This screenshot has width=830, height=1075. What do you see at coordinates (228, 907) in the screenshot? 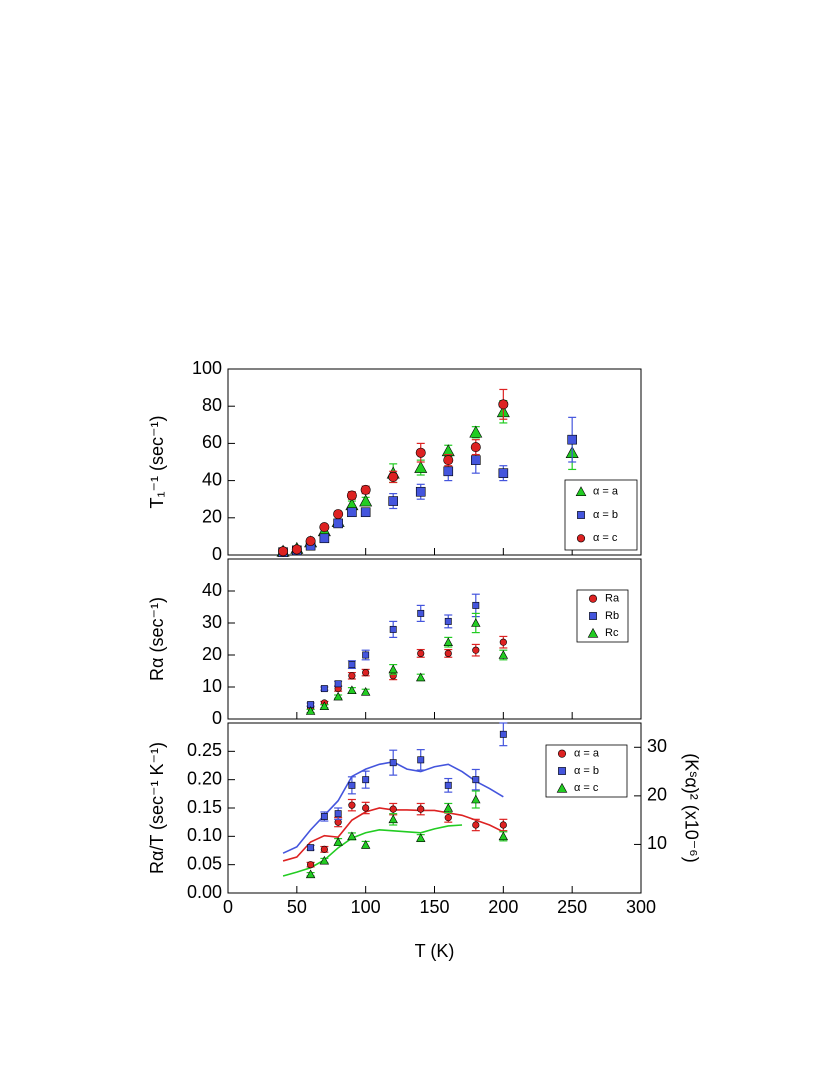
I see `x-tick-label: 0` at bounding box center [228, 907].